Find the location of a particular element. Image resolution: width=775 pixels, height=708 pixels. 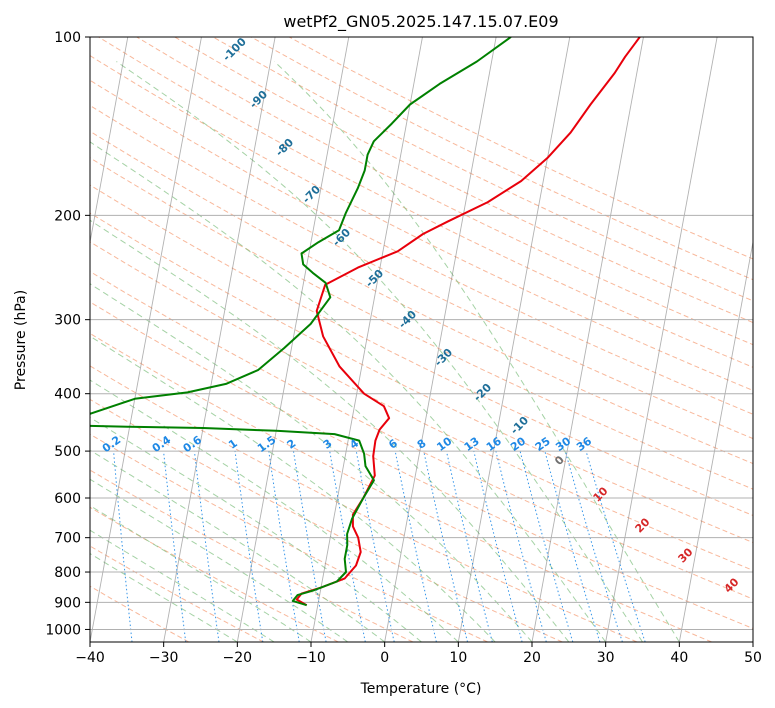

y-tick-label: 600 is located at coordinates (67, 499).